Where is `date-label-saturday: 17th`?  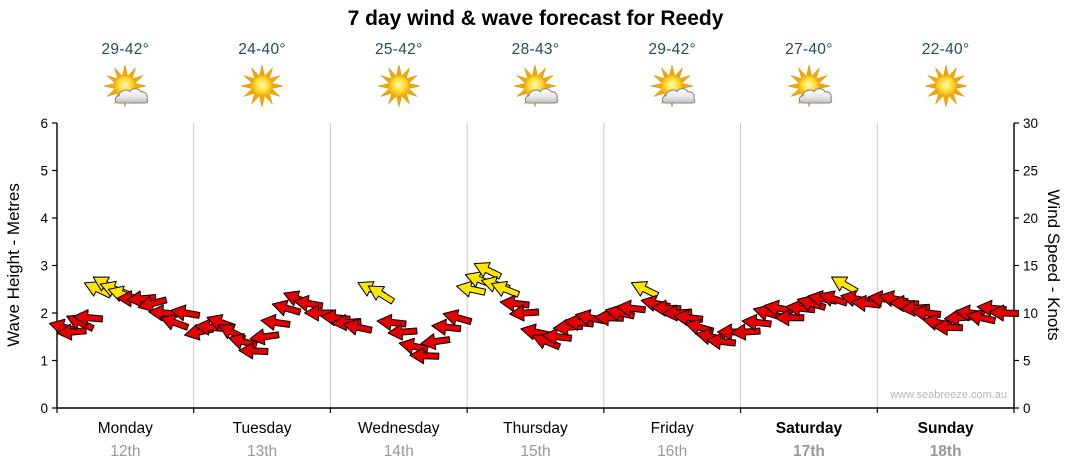 date-label-saturday: 17th is located at coordinates (808, 451).